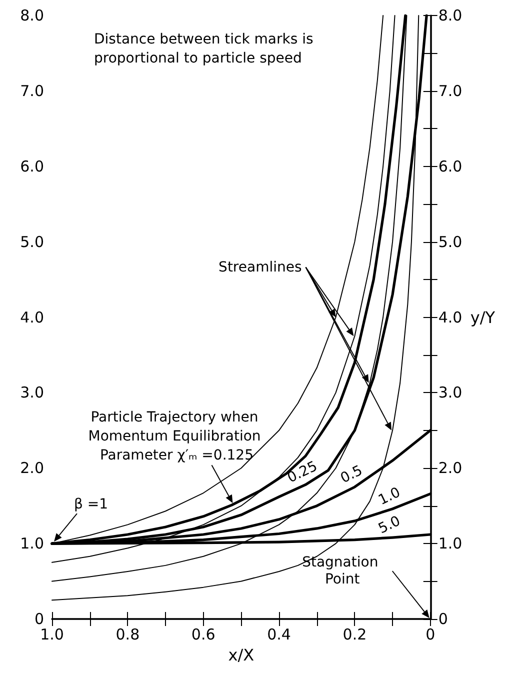 The width and height of the screenshot is (506, 679). I want to click on y-tick-label: 6.0, so click(32, 166).